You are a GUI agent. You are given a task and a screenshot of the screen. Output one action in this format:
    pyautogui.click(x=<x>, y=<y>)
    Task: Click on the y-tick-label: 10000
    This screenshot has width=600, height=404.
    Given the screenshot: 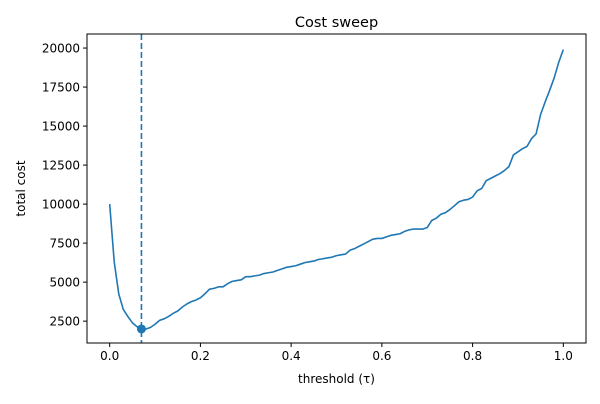 What is the action you would take?
    pyautogui.click(x=61, y=205)
    